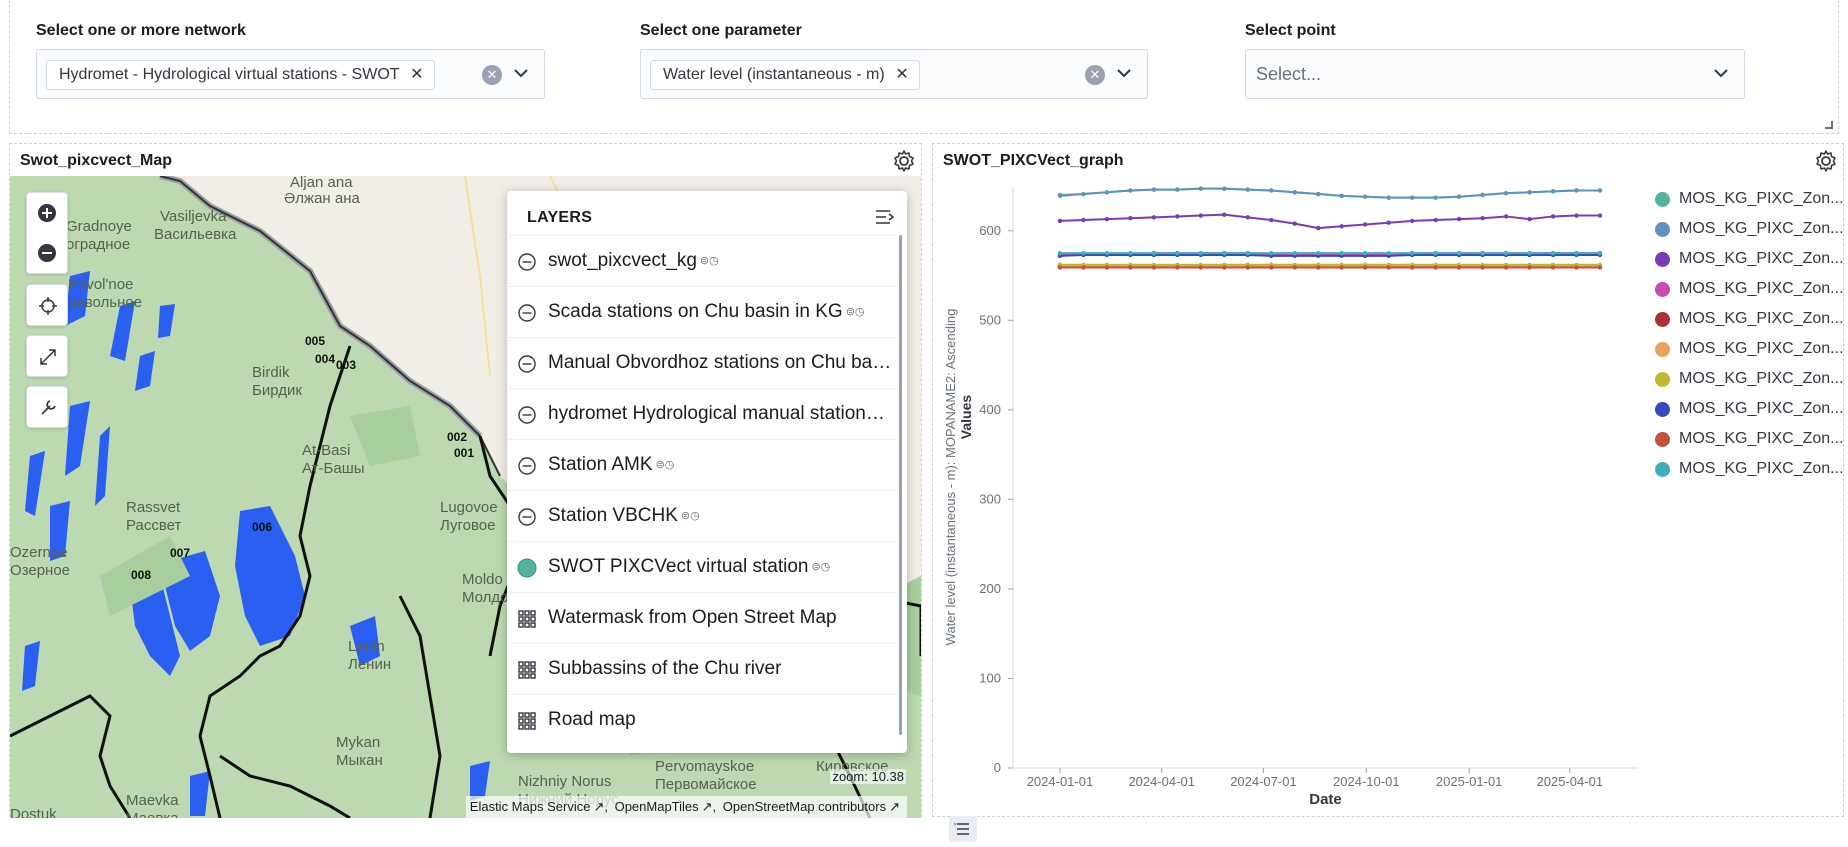 The width and height of the screenshot is (1848, 847). What do you see at coordinates (702, 311) in the screenshot?
I see `layer-item: Scada stations on Chu basin in KG ⊜◷` at bounding box center [702, 311].